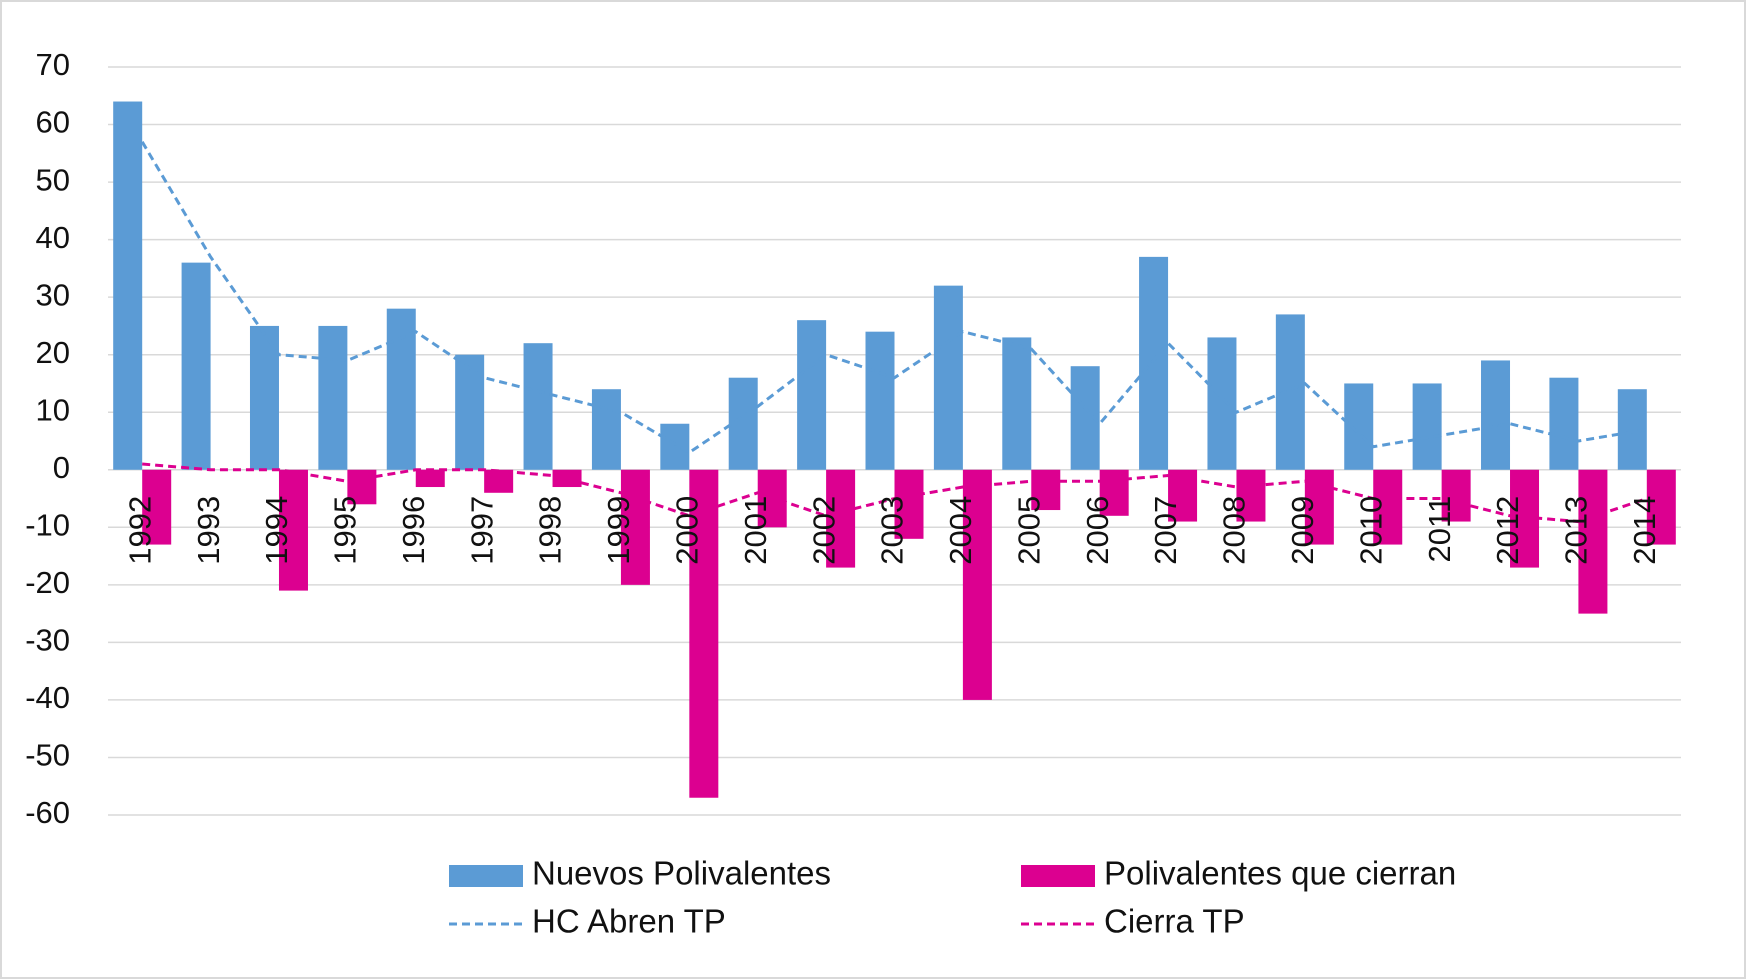 The image size is (1746, 979). I want to click on x-tick-label: 2009, so click(1302, 530).